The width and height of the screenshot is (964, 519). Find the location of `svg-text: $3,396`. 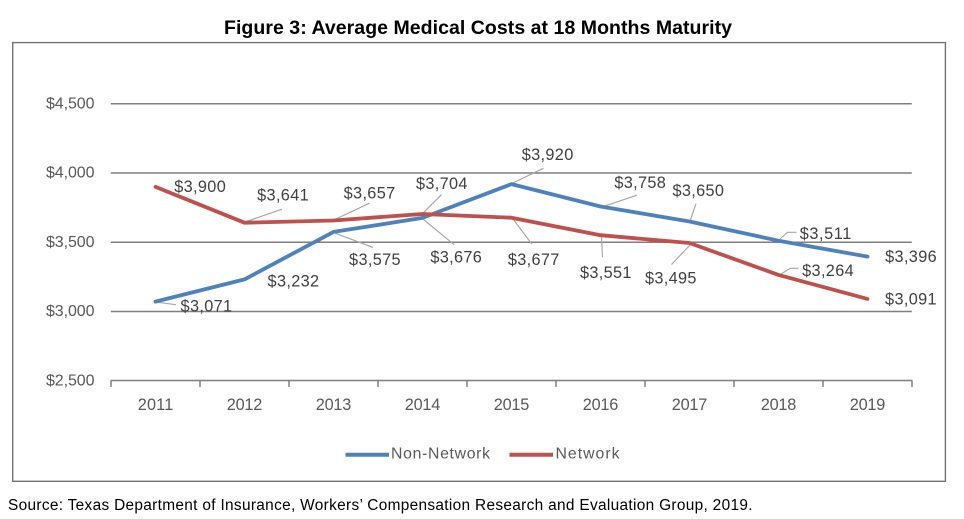

svg-text: $3,396 is located at coordinates (911, 257).